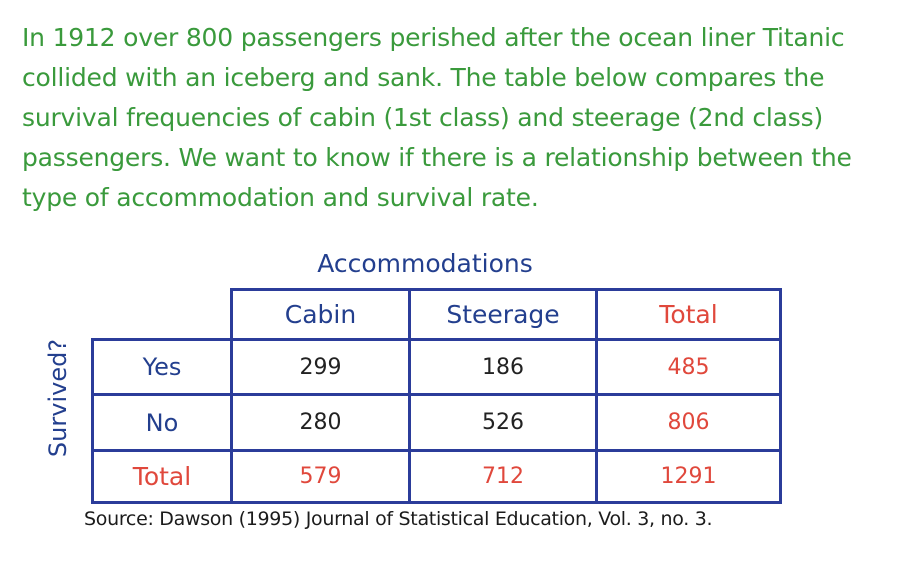 This screenshot has height=580, width=906. What do you see at coordinates (58, 398) in the screenshot?
I see `row-group-label: Survived?` at bounding box center [58, 398].